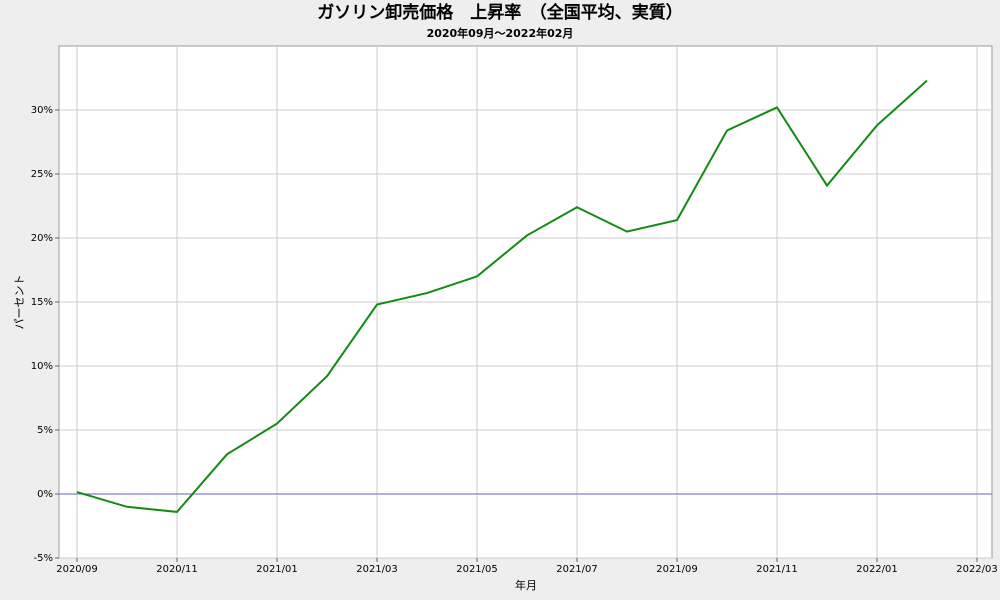 The image size is (1000, 600). What do you see at coordinates (777, 569) in the screenshot?
I see `x-tick-label: 2021/11` at bounding box center [777, 569].